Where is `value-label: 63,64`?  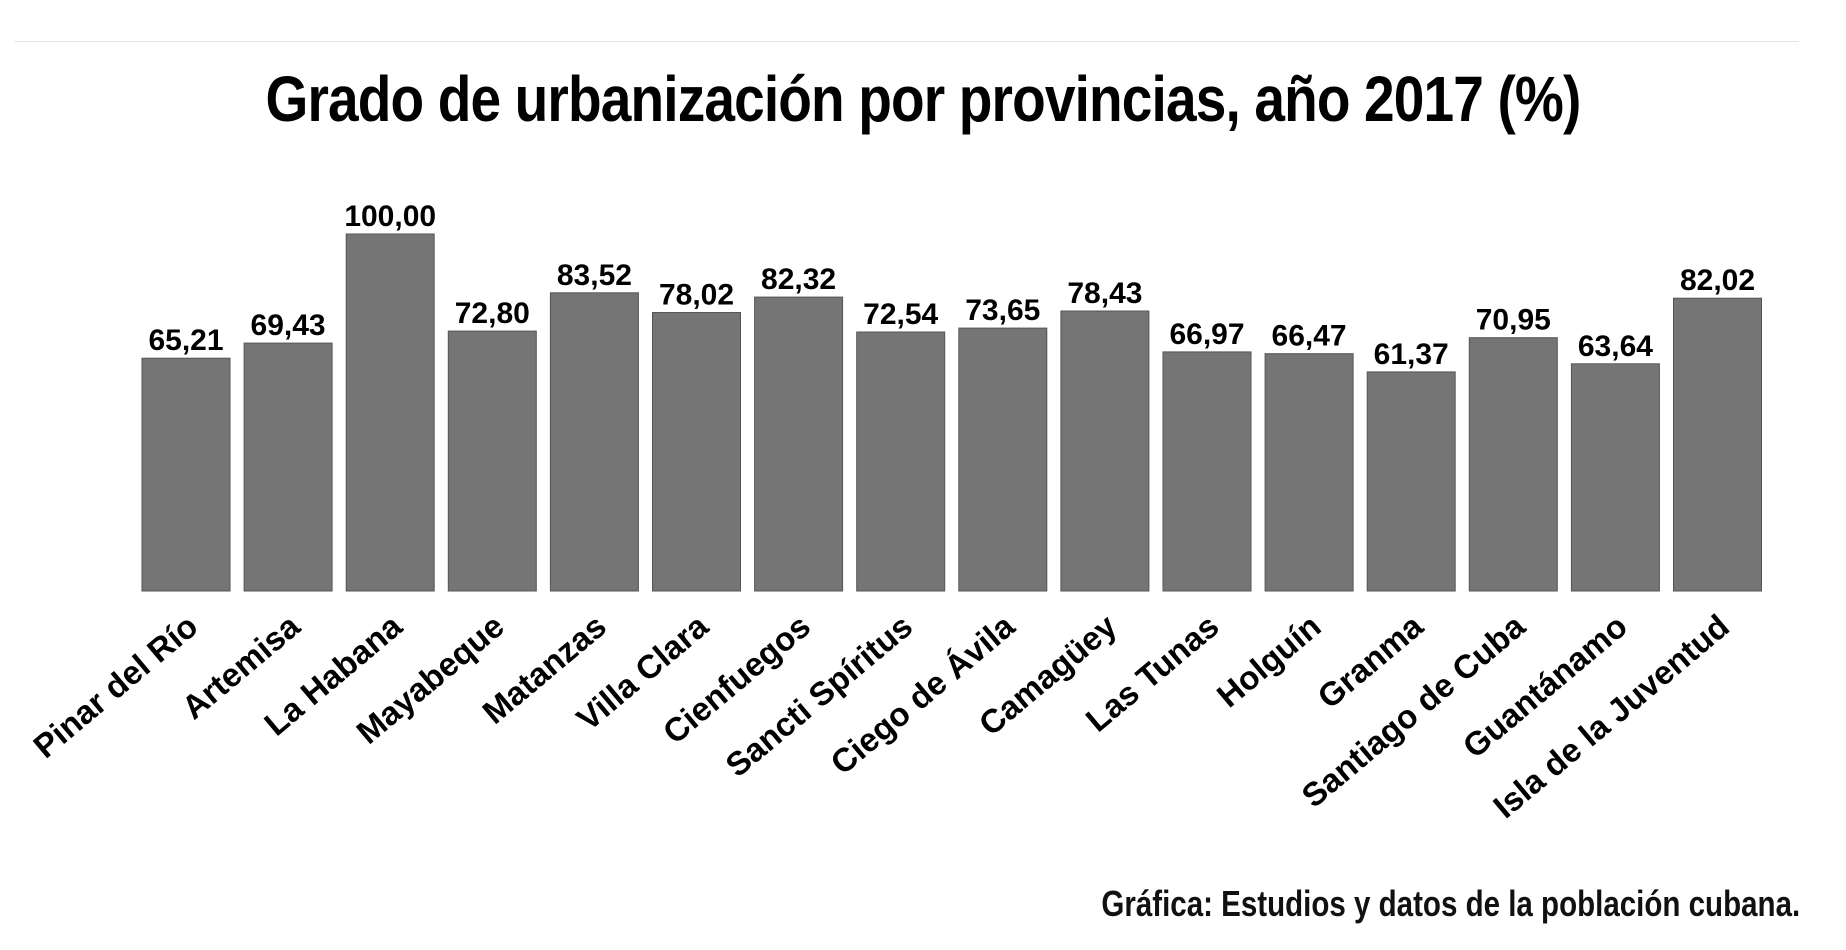
value-label: 63,64 is located at coordinates (1615, 346).